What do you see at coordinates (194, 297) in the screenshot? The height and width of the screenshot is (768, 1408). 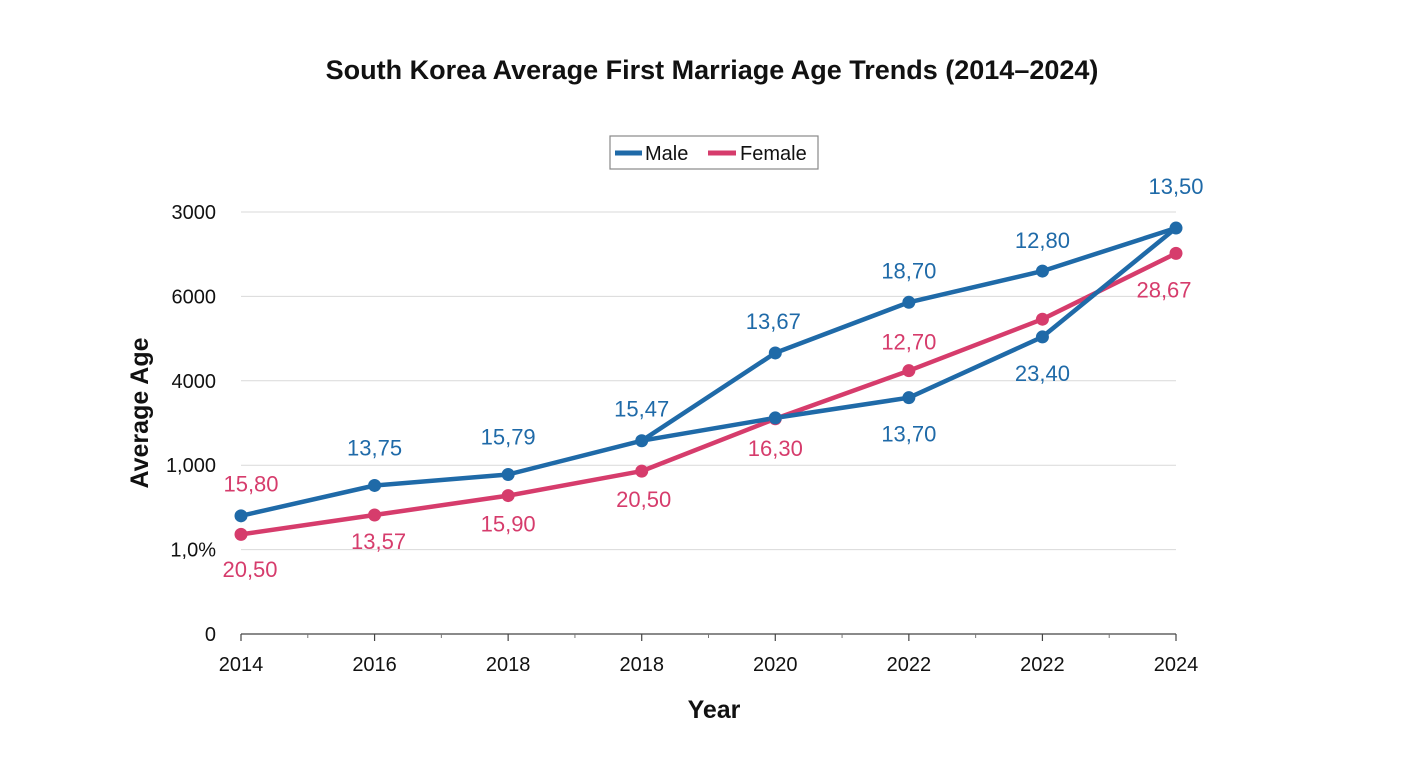 I see `y-tick-label: 6000` at bounding box center [194, 297].